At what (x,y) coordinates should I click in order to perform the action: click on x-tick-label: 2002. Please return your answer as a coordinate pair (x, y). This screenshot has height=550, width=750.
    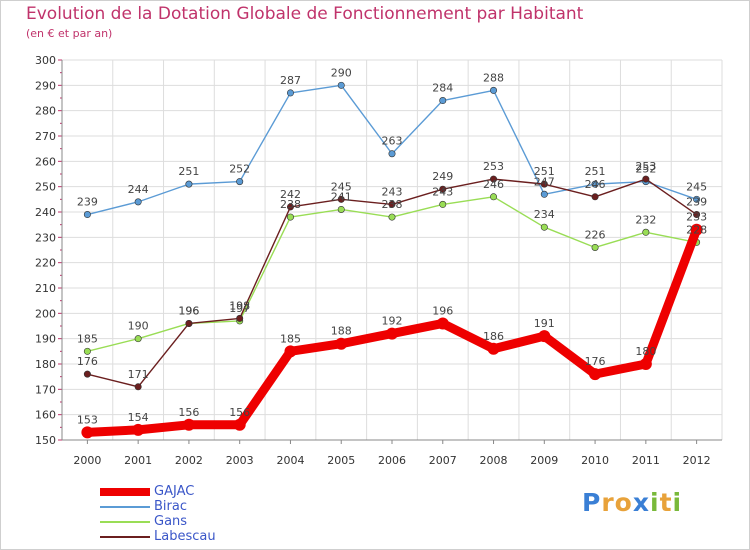
    Looking at the image, I should click on (189, 460).